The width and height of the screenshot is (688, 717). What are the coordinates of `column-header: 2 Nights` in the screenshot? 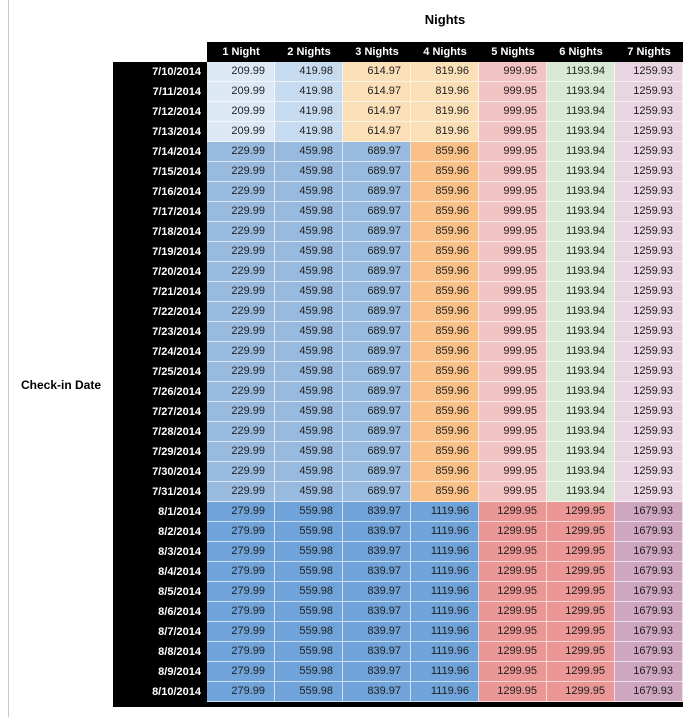 It's located at (309, 52).